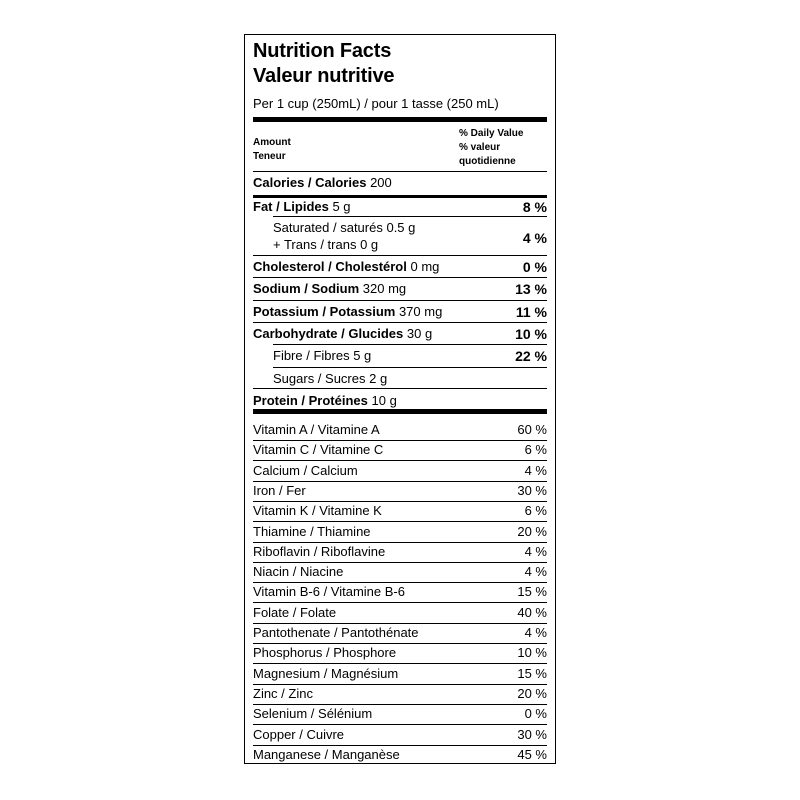  What do you see at coordinates (535, 511) in the screenshot?
I see `vitamin-dv: 6 %` at bounding box center [535, 511].